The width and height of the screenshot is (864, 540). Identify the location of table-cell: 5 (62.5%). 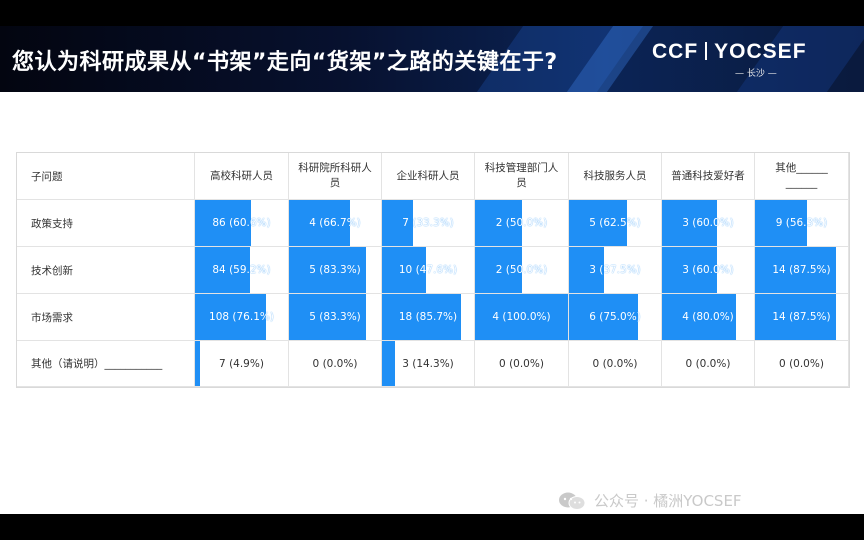
(615, 223).